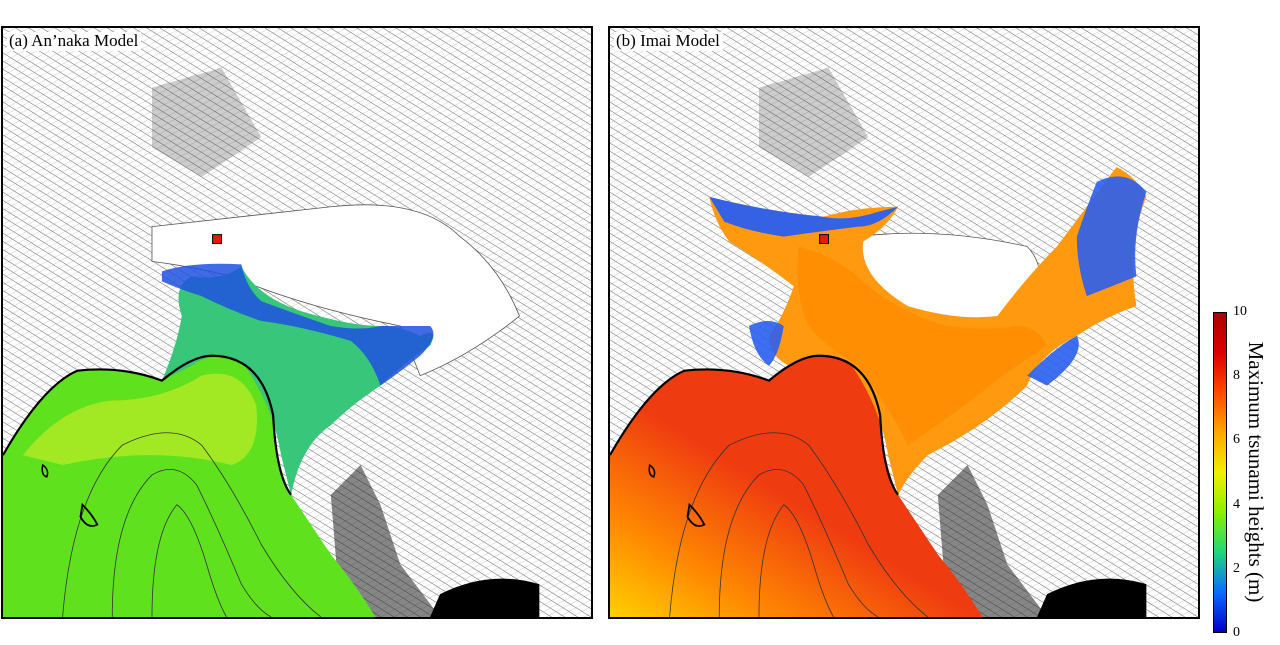 Image resolution: width=1280 pixels, height=645 pixels. I want to click on panel-title: (b) Imai Model, so click(668, 41).